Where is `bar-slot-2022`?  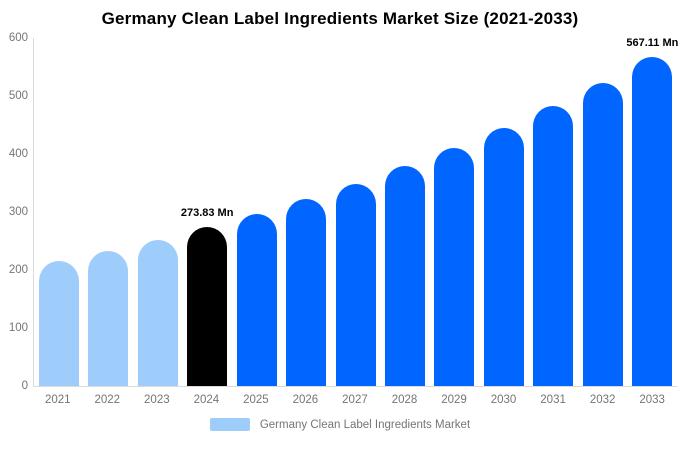 bar-slot-2022 is located at coordinates (107, 212).